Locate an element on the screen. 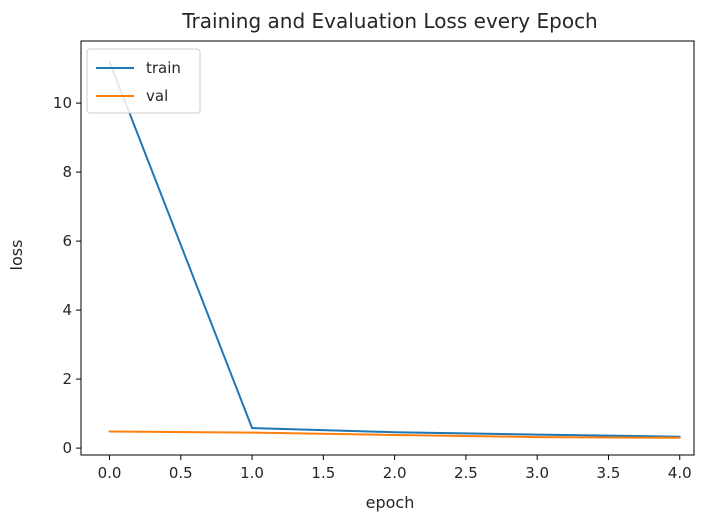  x-axis-ticks: 0.0 0.5 1.0 1.5 2.0 2.5 3.0 3.5 4.0 is located at coordinates (395, 468).